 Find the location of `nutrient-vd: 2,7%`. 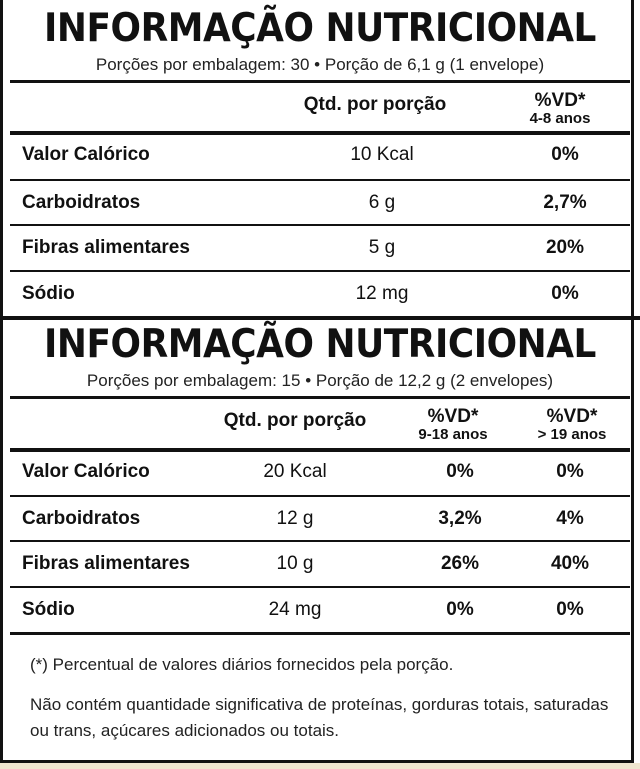

nutrient-vd: 2,7% is located at coordinates (565, 202).